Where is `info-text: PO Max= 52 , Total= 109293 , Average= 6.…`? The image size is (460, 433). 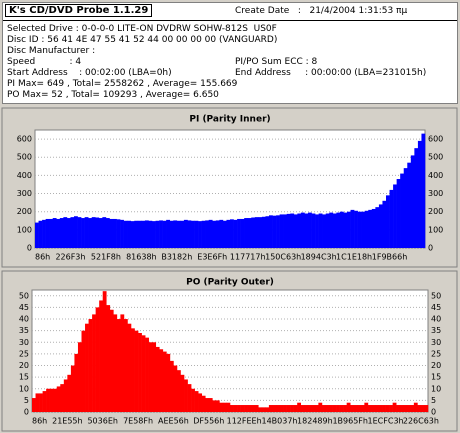
info-text: PO Max= 52 , Total= 109293 , Average= 6.… is located at coordinates (113, 95).